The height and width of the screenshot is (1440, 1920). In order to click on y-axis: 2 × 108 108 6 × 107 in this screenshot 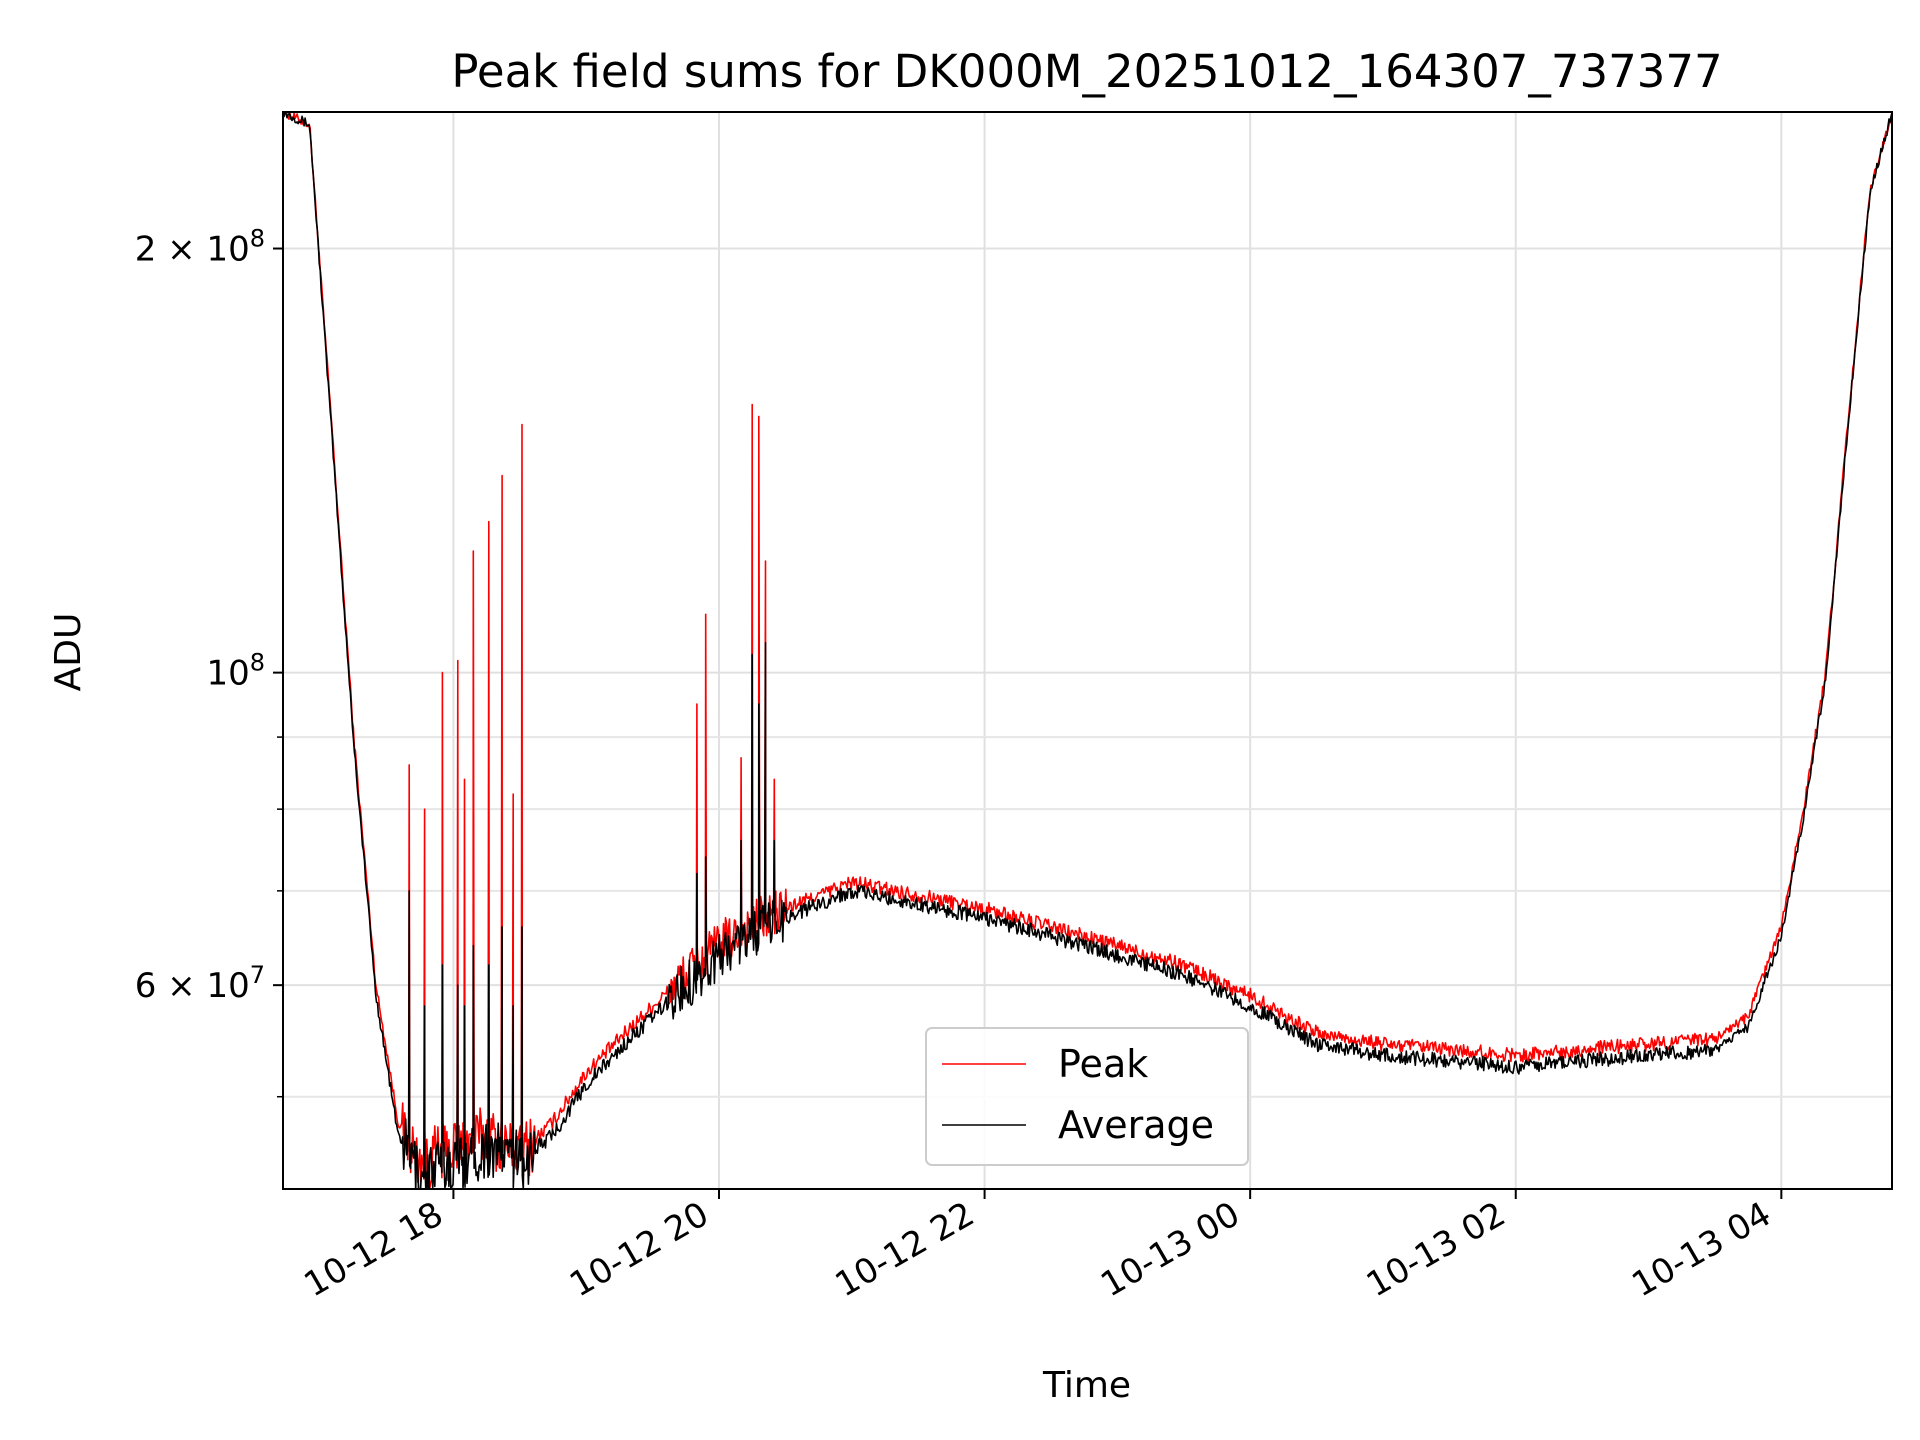, I will do `click(209, 661)`.